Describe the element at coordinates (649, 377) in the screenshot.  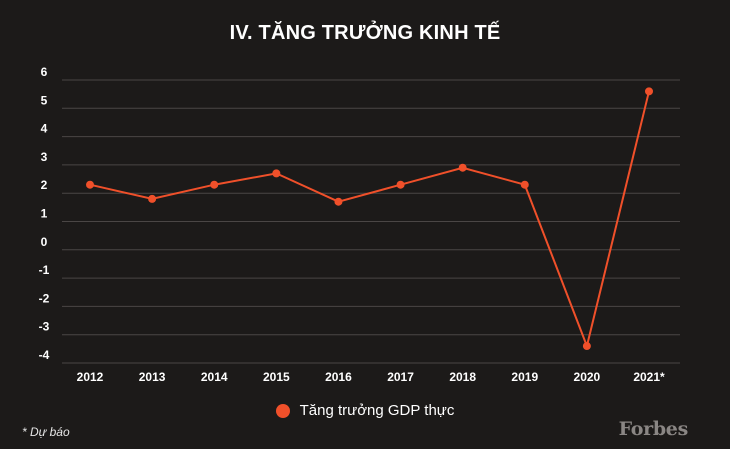
I see `x-tick-label: 2021*` at that location.